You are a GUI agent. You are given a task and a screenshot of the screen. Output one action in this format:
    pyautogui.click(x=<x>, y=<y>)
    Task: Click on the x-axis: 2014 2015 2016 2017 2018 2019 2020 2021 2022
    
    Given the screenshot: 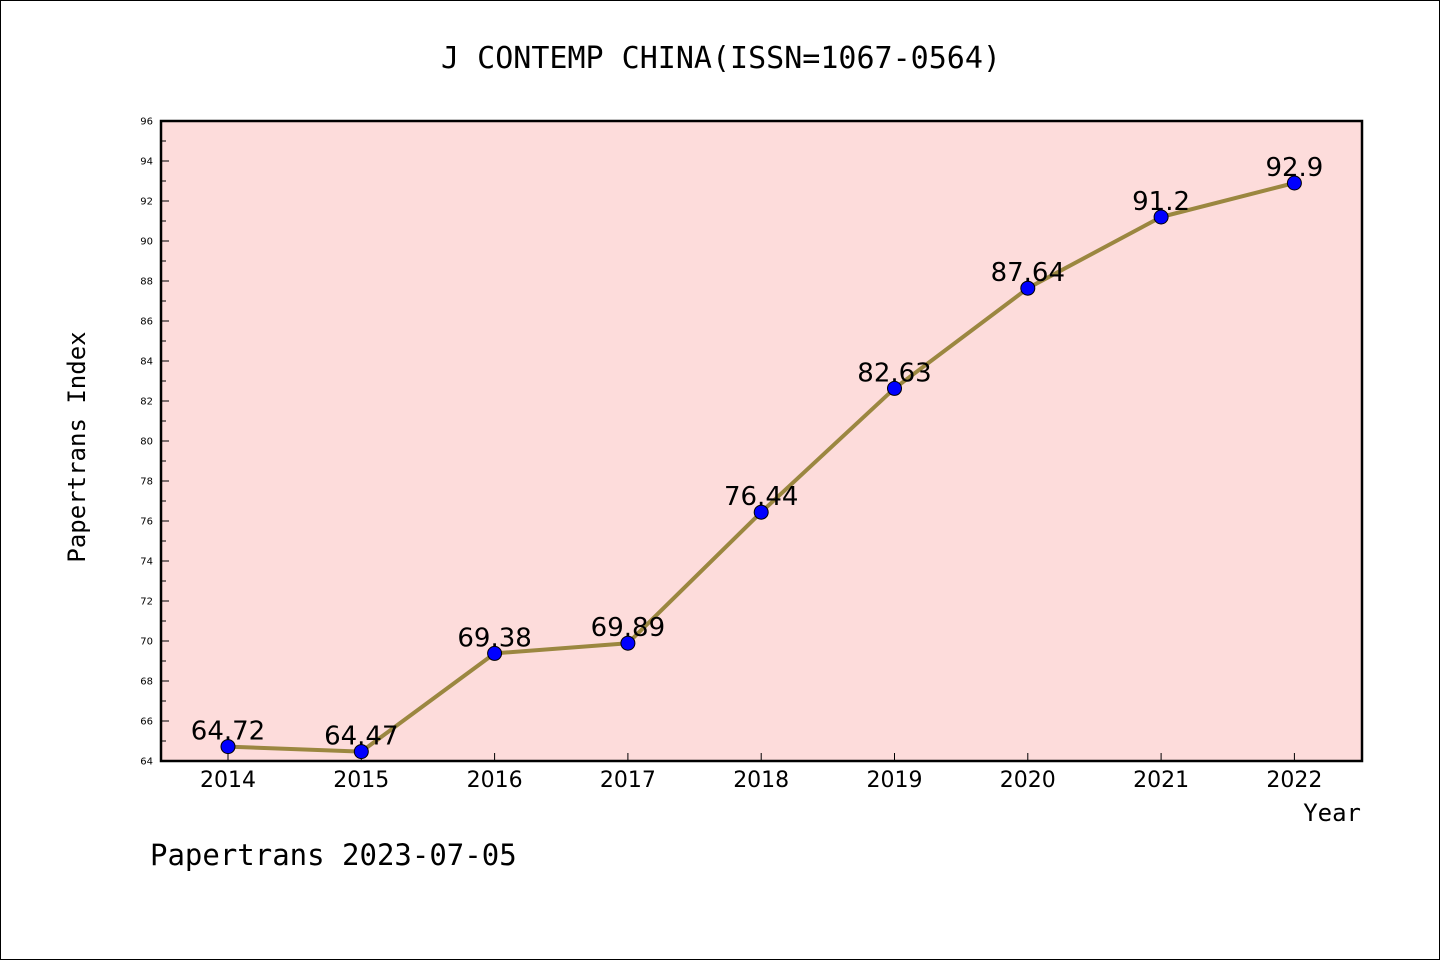 What is the action you would take?
    pyautogui.click(x=761, y=773)
    